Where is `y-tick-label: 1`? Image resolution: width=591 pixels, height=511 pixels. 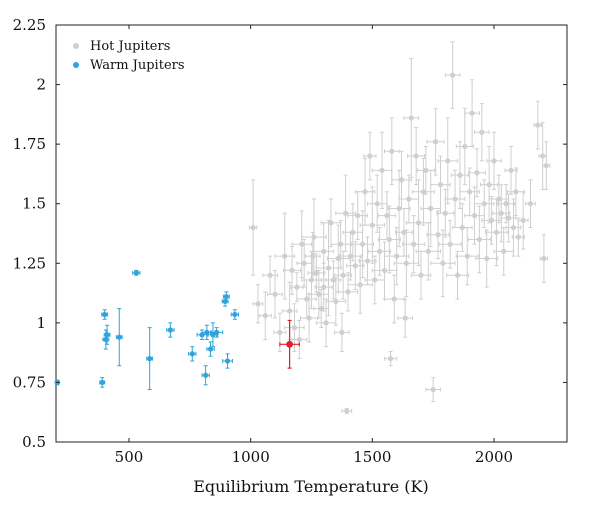 y-tick-label: 1 is located at coordinates (41, 323).